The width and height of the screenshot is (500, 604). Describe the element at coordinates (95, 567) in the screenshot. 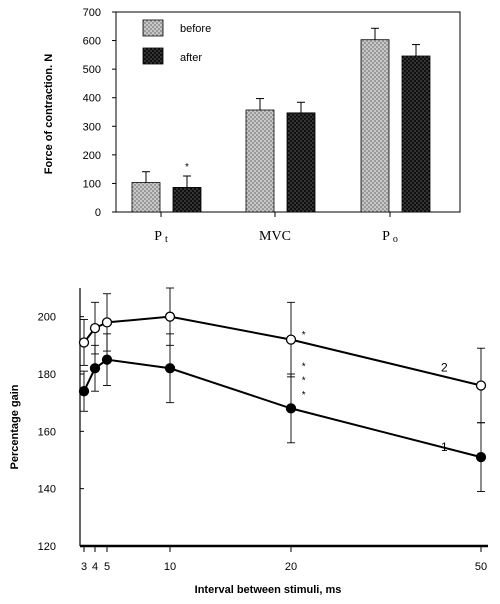

I see `line-x-tick-label: 4` at that location.